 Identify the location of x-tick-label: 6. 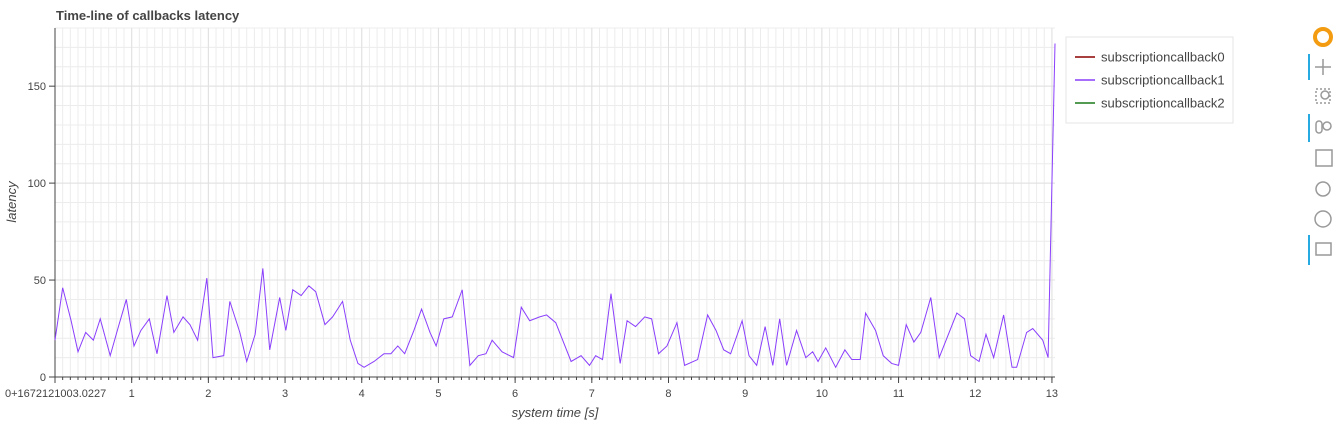
(515, 394).